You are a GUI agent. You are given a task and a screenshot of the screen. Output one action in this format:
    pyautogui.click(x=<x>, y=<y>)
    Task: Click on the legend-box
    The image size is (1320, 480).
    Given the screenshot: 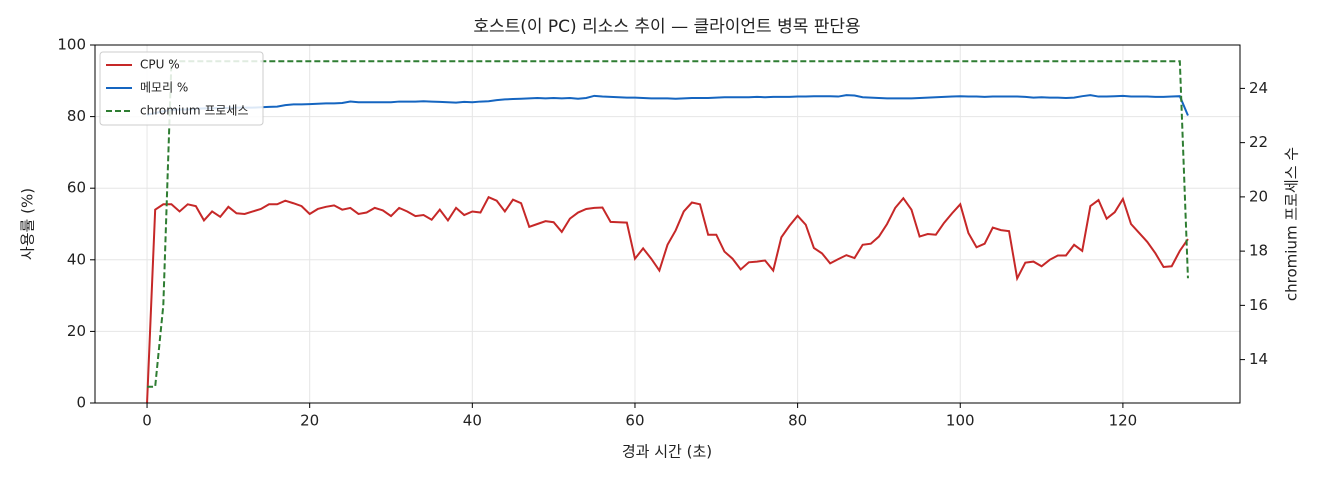 What is the action you would take?
    pyautogui.click(x=181, y=88)
    